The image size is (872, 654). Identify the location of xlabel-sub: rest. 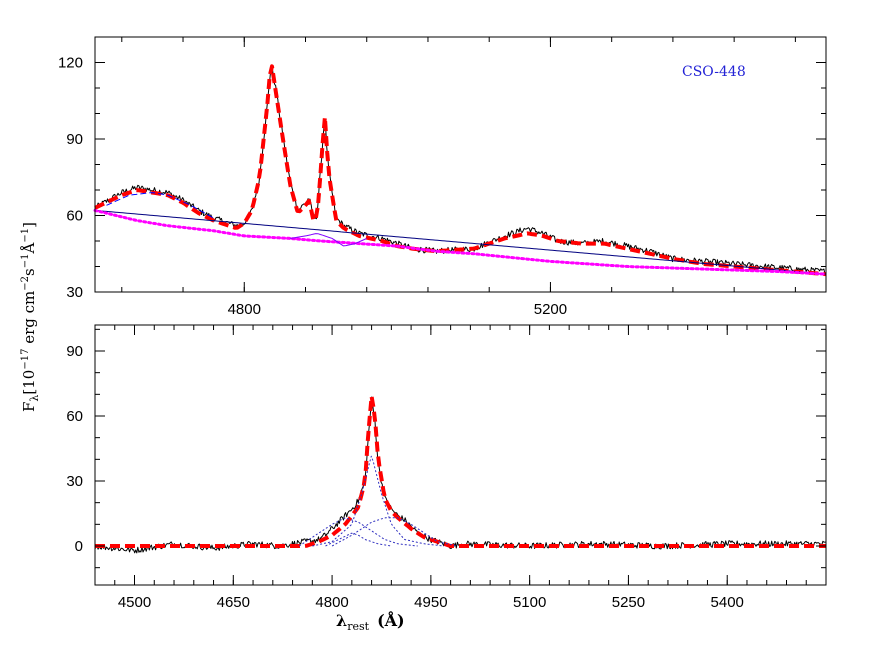
(358, 626).